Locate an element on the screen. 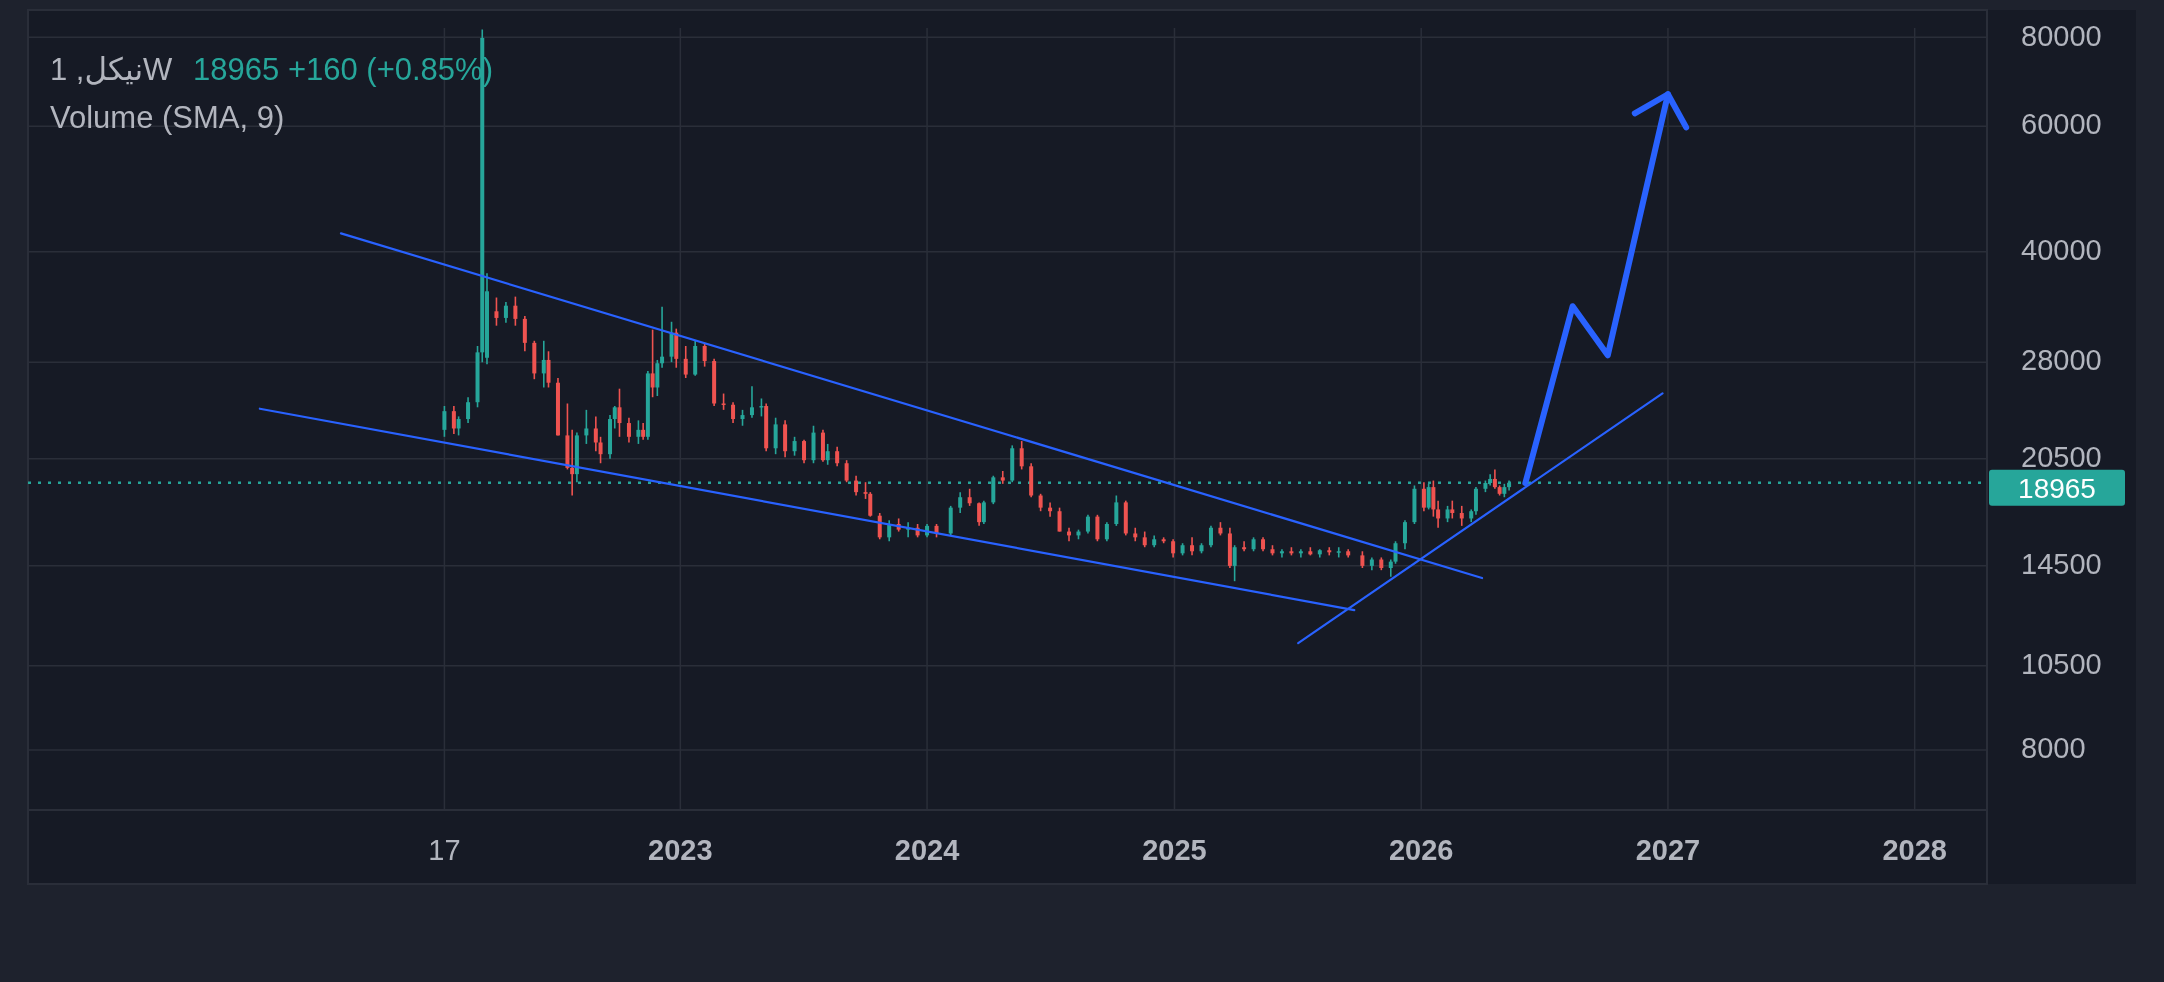  x-tick-label: 2023 is located at coordinates (680, 850).